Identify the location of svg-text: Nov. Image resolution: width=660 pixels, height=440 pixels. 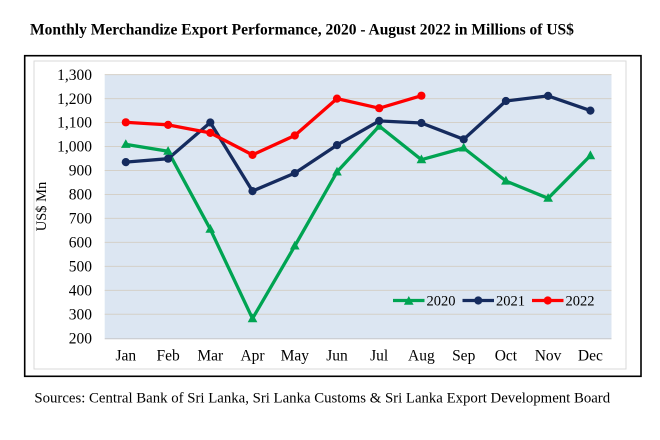
(548, 355).